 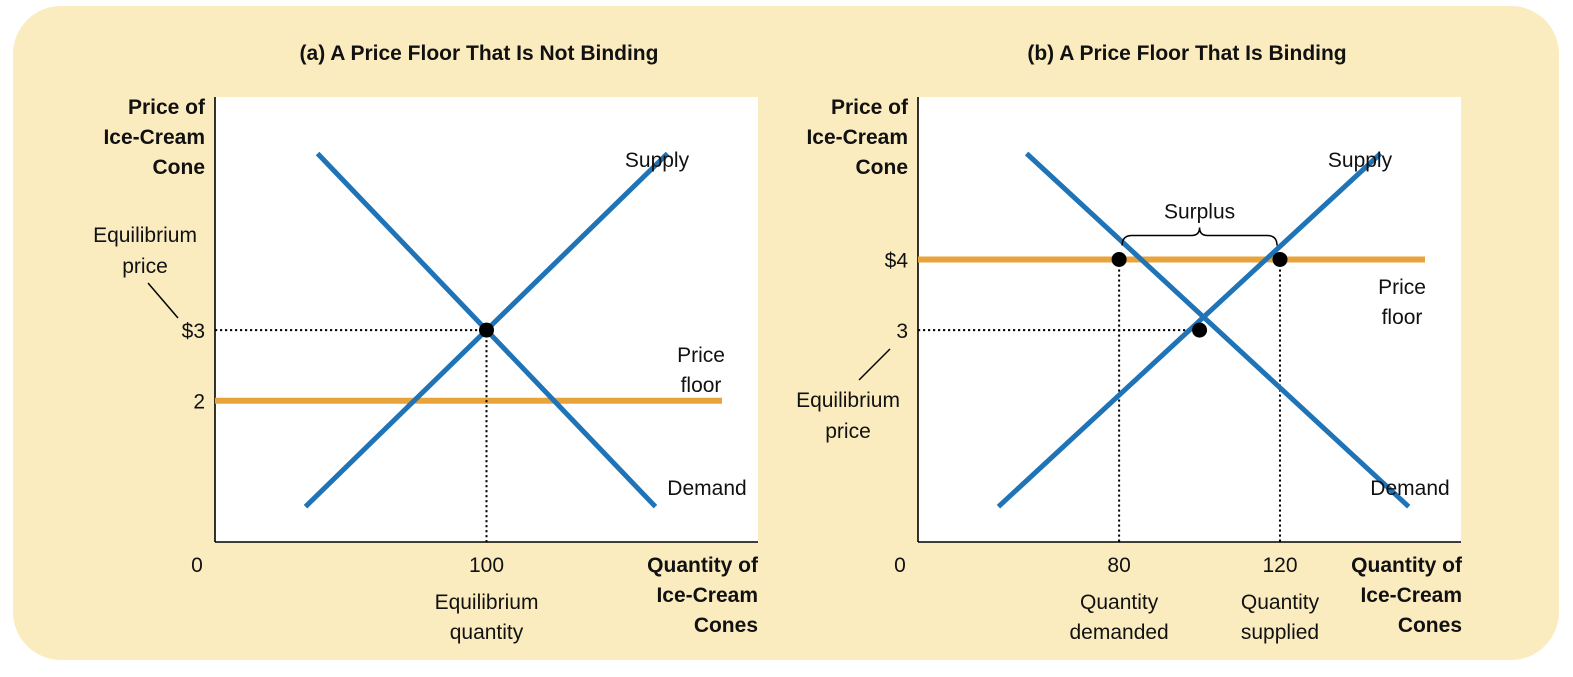 What do you see at coordinates (486, 565) in the screenshot?
I see `x-tick-label: 100` at bounding box center [486, 565].